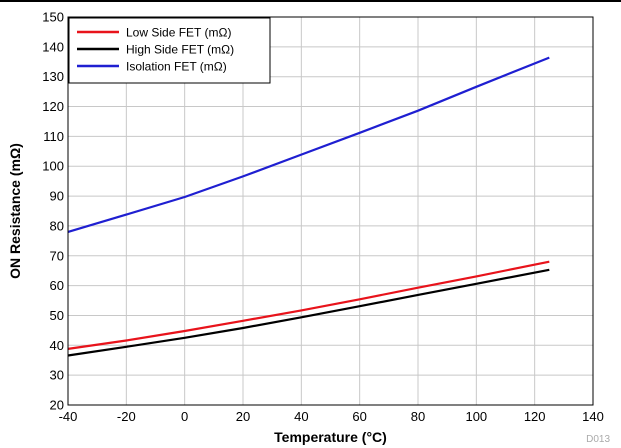 This screenshot has height=448, width=621. What do you see at coordinates (243, 416) in the screenshot?
I see `x-tick-label: 20` at bounding box center [243, 416].